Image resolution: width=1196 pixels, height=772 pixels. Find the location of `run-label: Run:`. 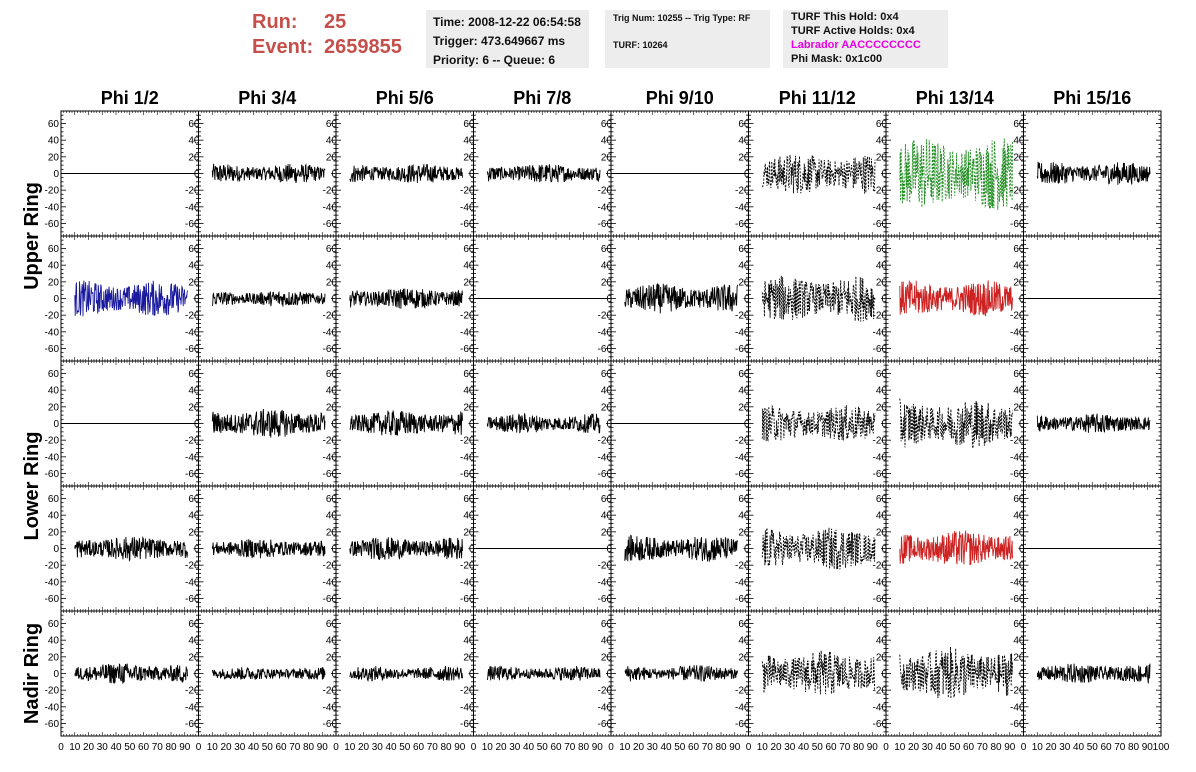

run-label: Run: is located at coordinates (275, 22).